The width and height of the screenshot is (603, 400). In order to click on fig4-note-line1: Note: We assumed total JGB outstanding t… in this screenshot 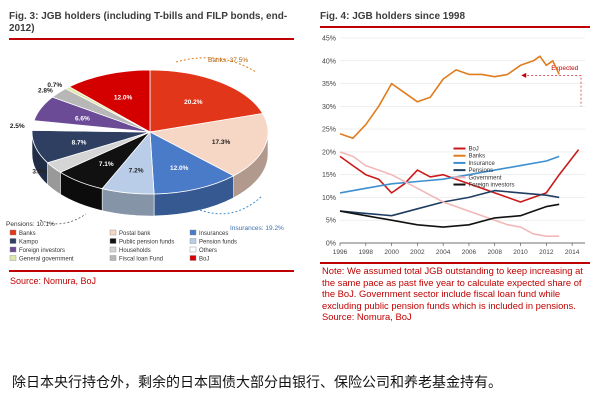, I will do `click(452, 270)`.